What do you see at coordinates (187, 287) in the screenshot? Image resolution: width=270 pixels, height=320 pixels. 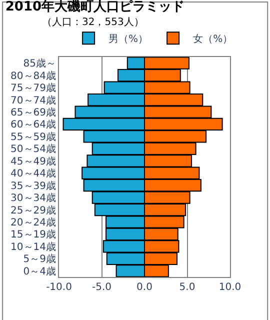 I see `x-tick-label: 5.0` at bounding box center [187, 287].